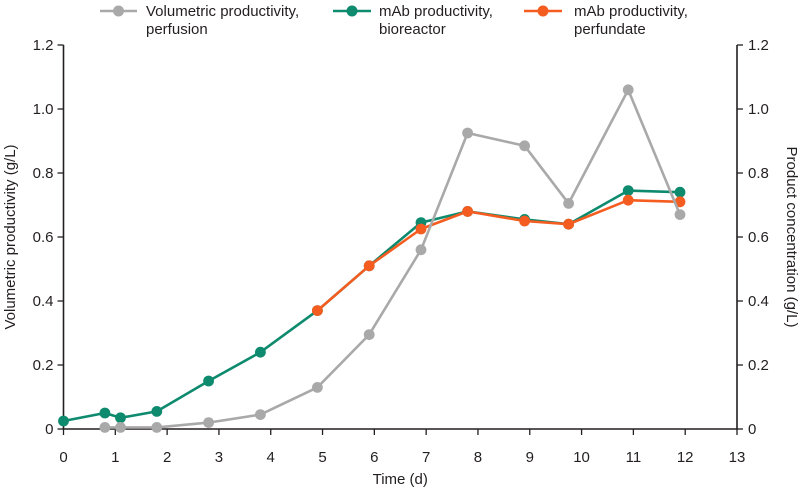 The height and width of the screenshot is (490, 800). What do you see at coordinates (426, 457) in the screenshot?
I see `x-tick-label: 7` at bounding box center [426, 457].